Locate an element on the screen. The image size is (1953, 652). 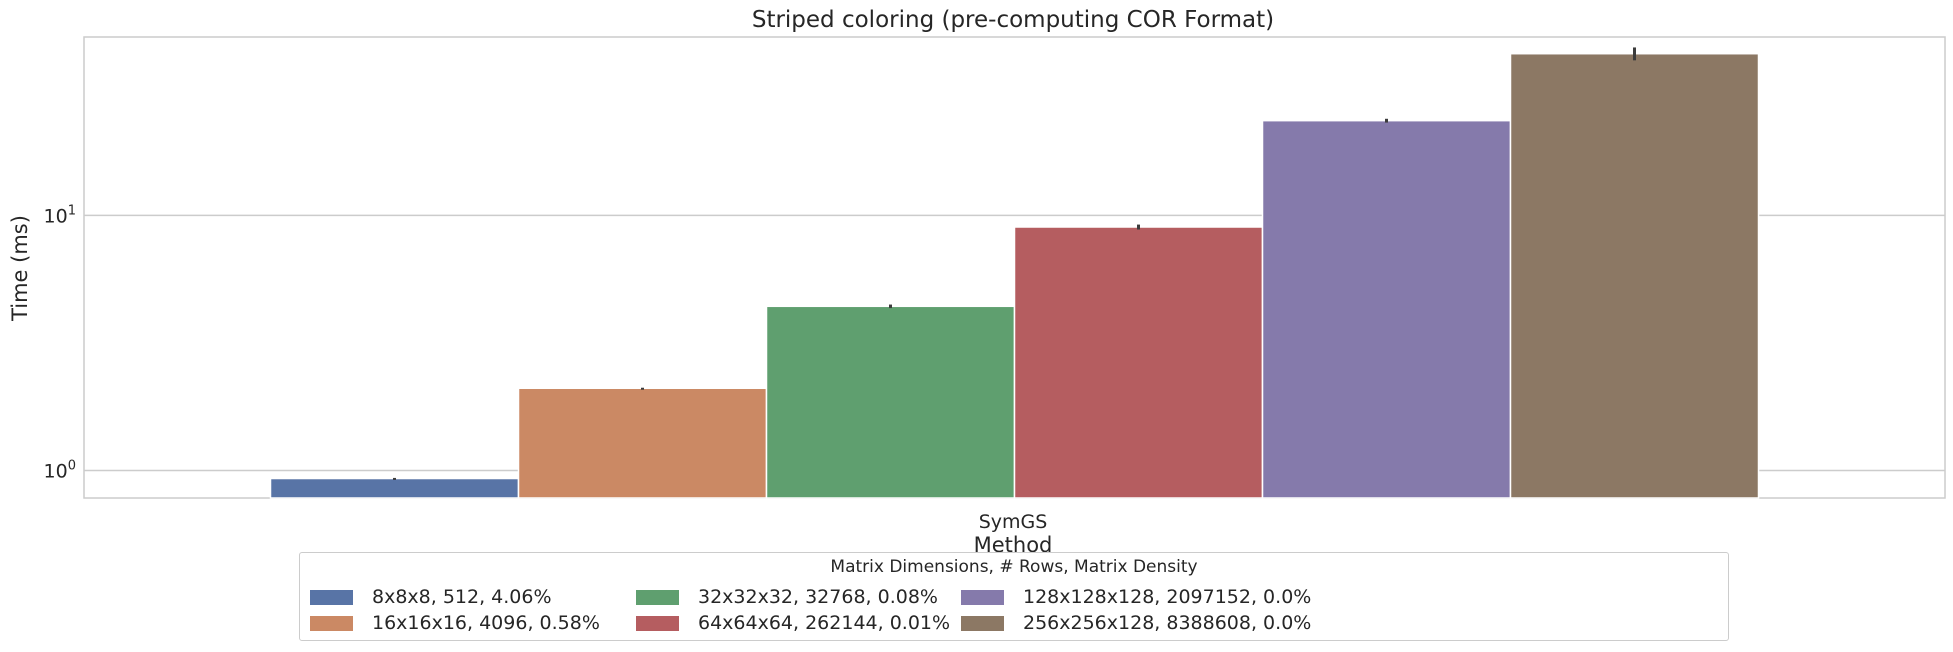
legend-label: 32x32x32, 32768, 0.08% is located at coordinates (818, 597).